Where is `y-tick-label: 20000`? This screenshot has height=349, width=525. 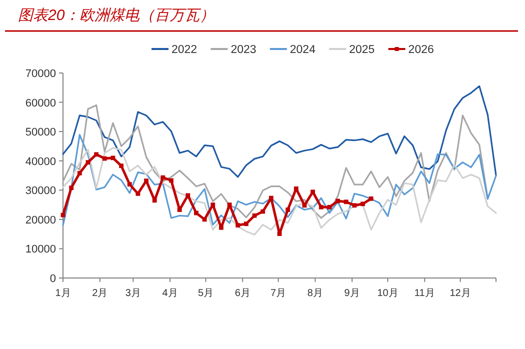
y-tick-label: 20000 is located at coordinates (40, 220).